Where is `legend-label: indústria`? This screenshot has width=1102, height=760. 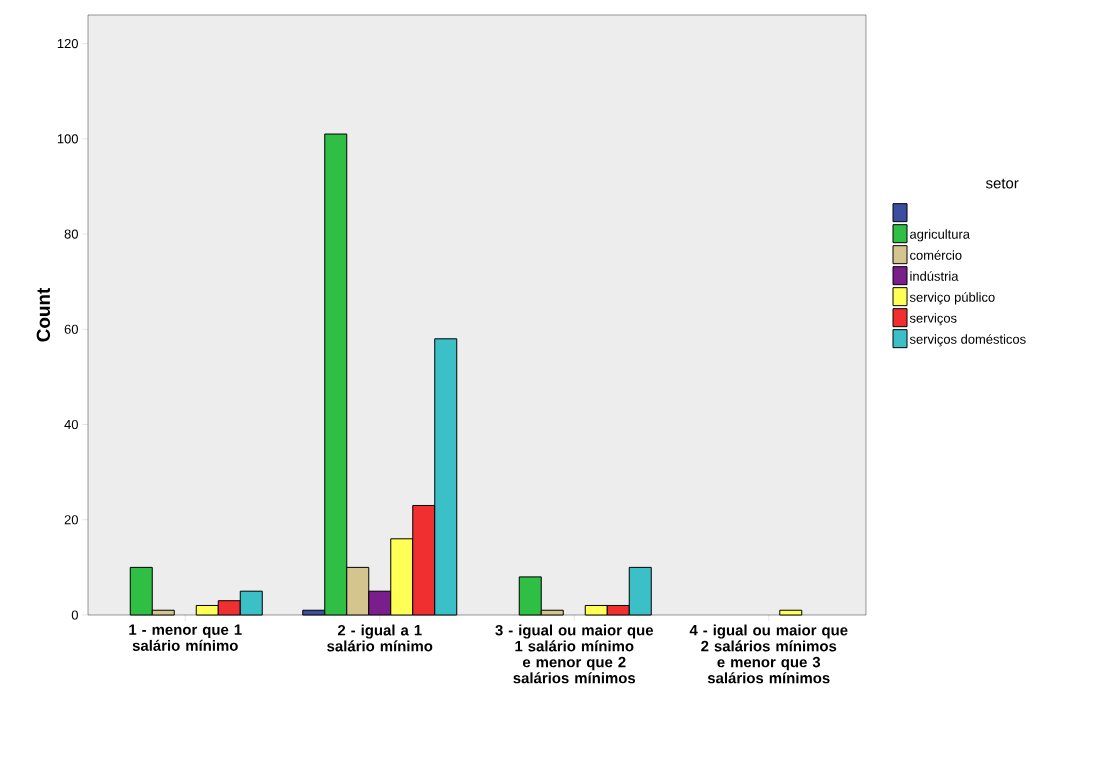
legend-label: indústria is located at coordinates (934, 276).